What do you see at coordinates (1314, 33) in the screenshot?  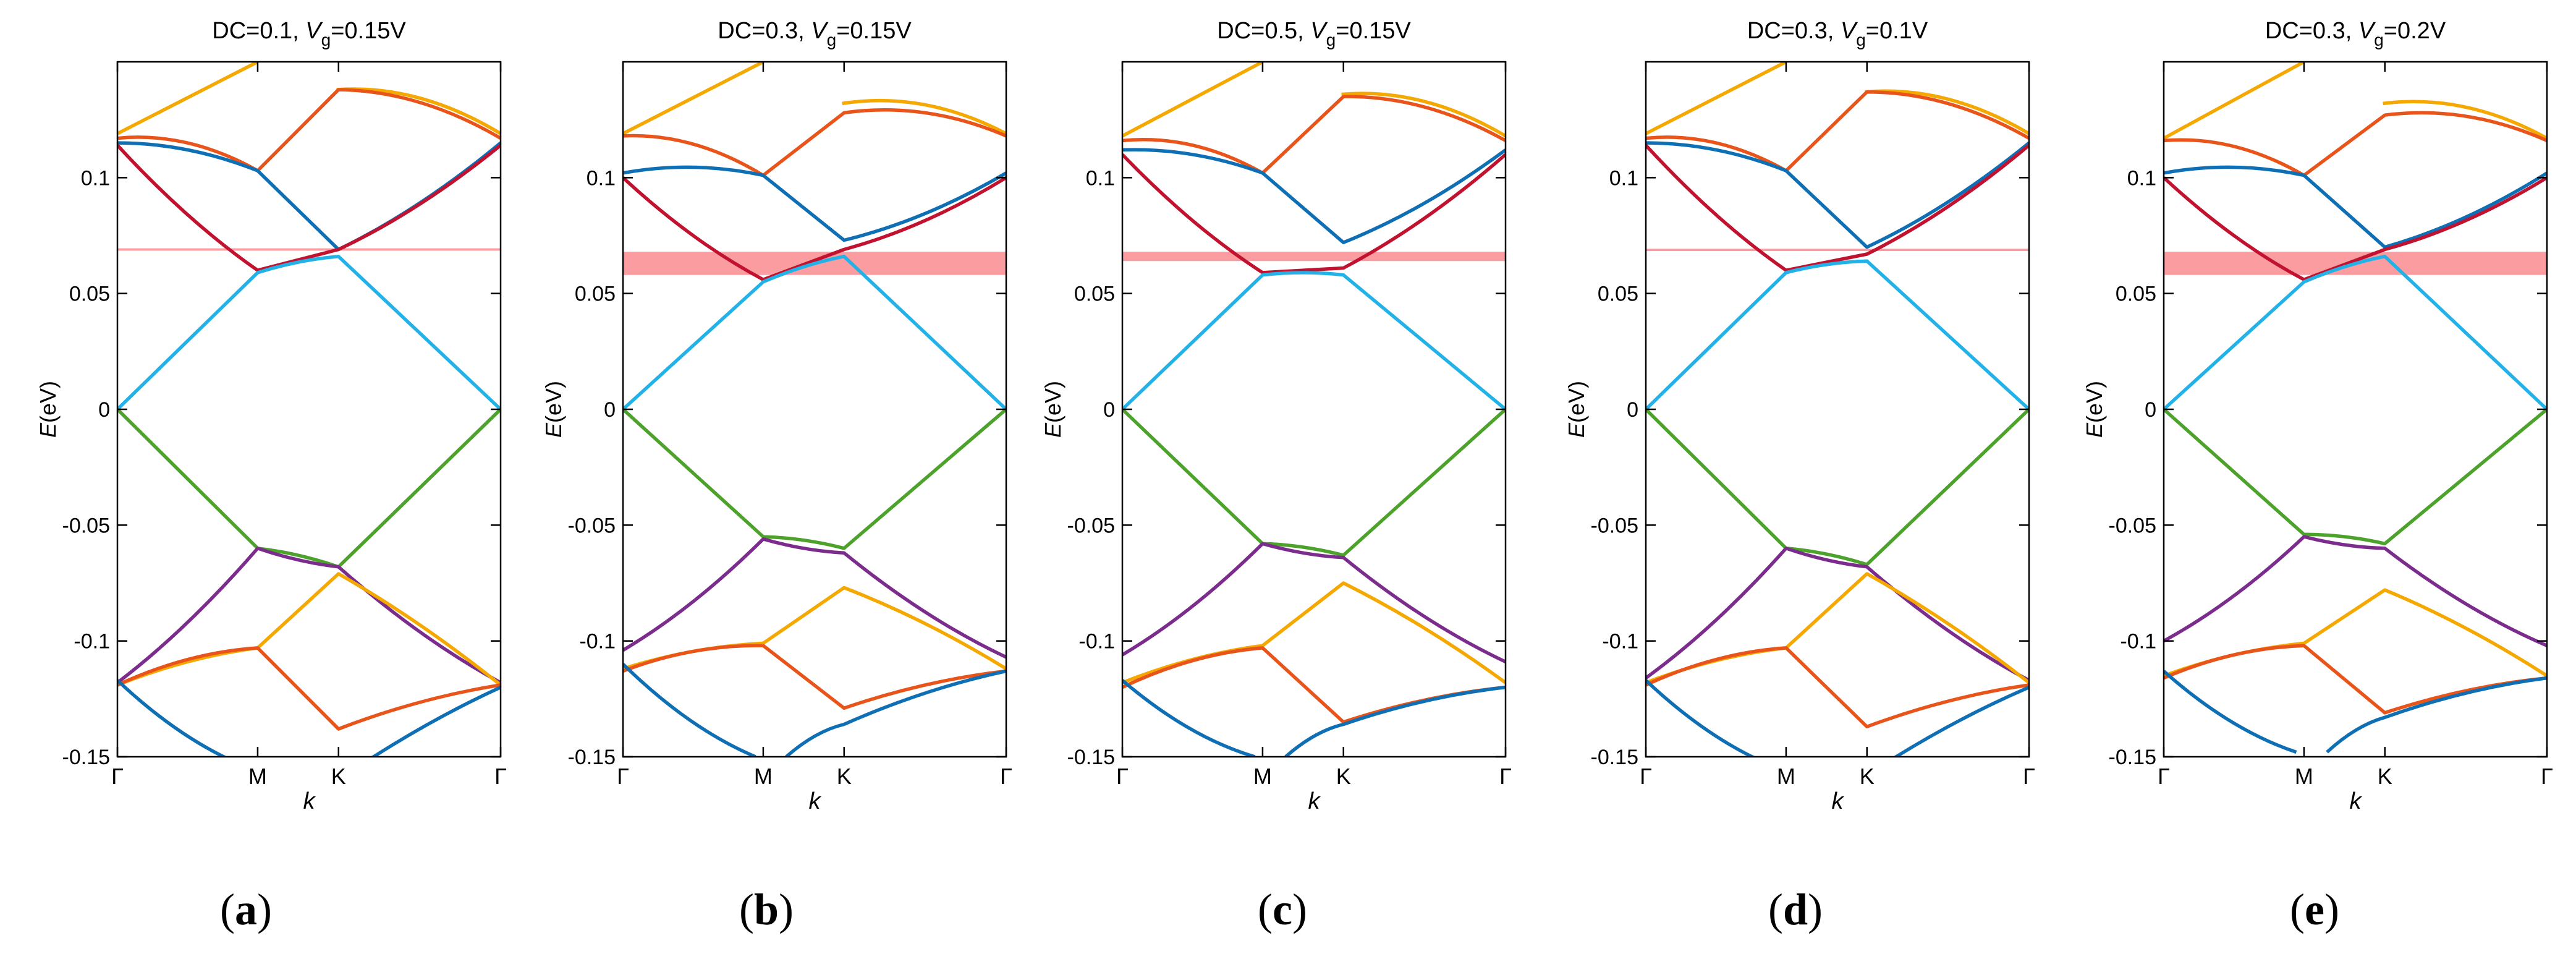 I see `panel-title: DC=0.5, Vg=0.15V` at bounding box center [1314, 33].